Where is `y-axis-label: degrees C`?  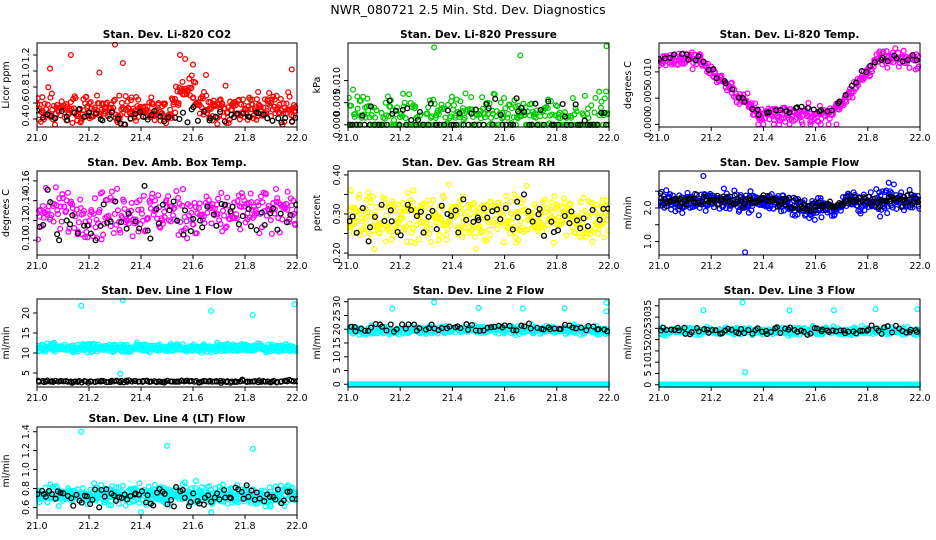 y-axis-label: degrees C is located at coordinates (628, 85).